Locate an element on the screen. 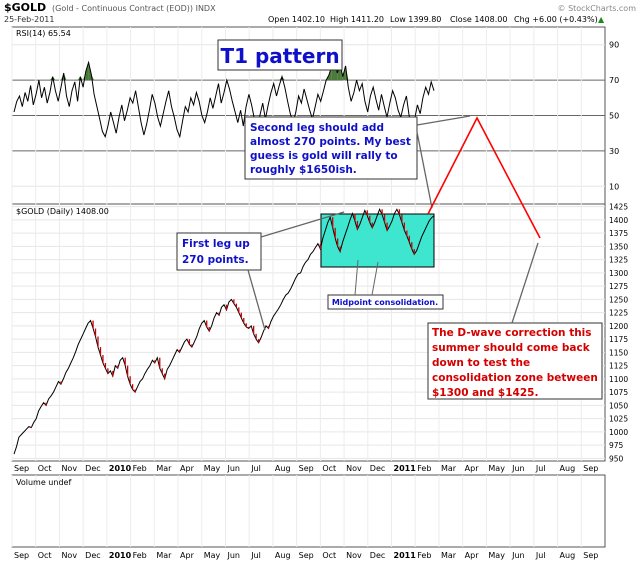 This screenshot has height=566, width=640. midpoint-box is located at coordinates (385, 302).